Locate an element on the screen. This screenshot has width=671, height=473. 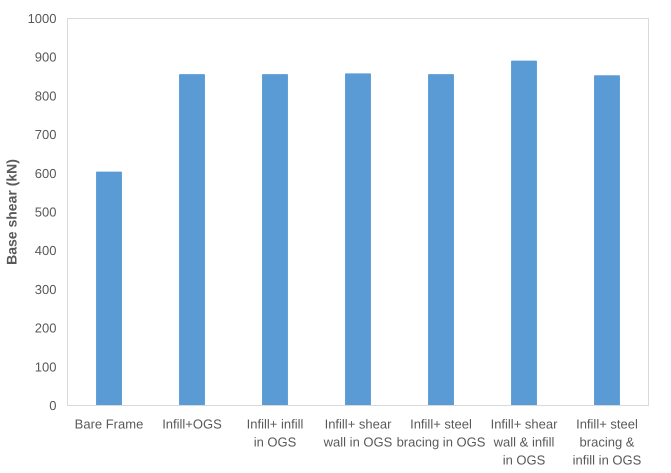
y-tick-label: 200 is located at coordinates (45, 328).